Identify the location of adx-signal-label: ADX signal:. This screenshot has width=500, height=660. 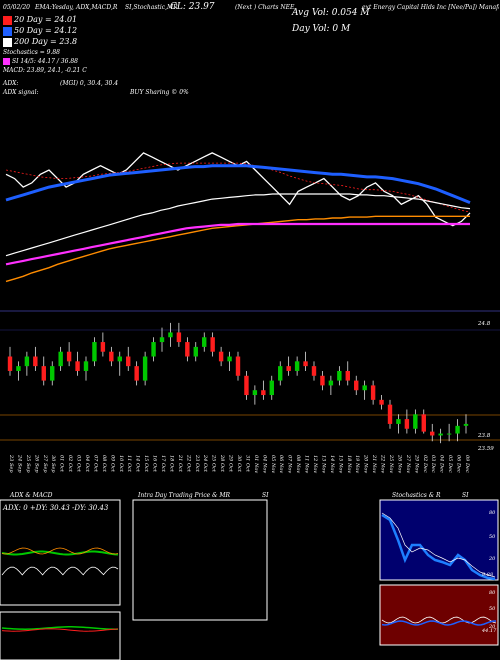
(21, 92).